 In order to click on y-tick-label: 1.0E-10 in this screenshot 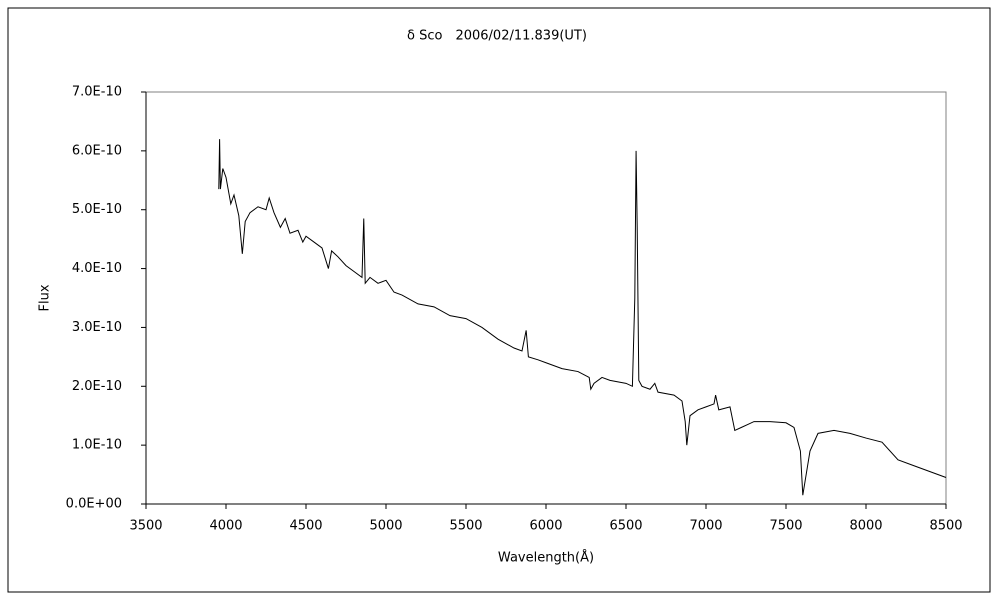, I will do `click(97, 445)`.